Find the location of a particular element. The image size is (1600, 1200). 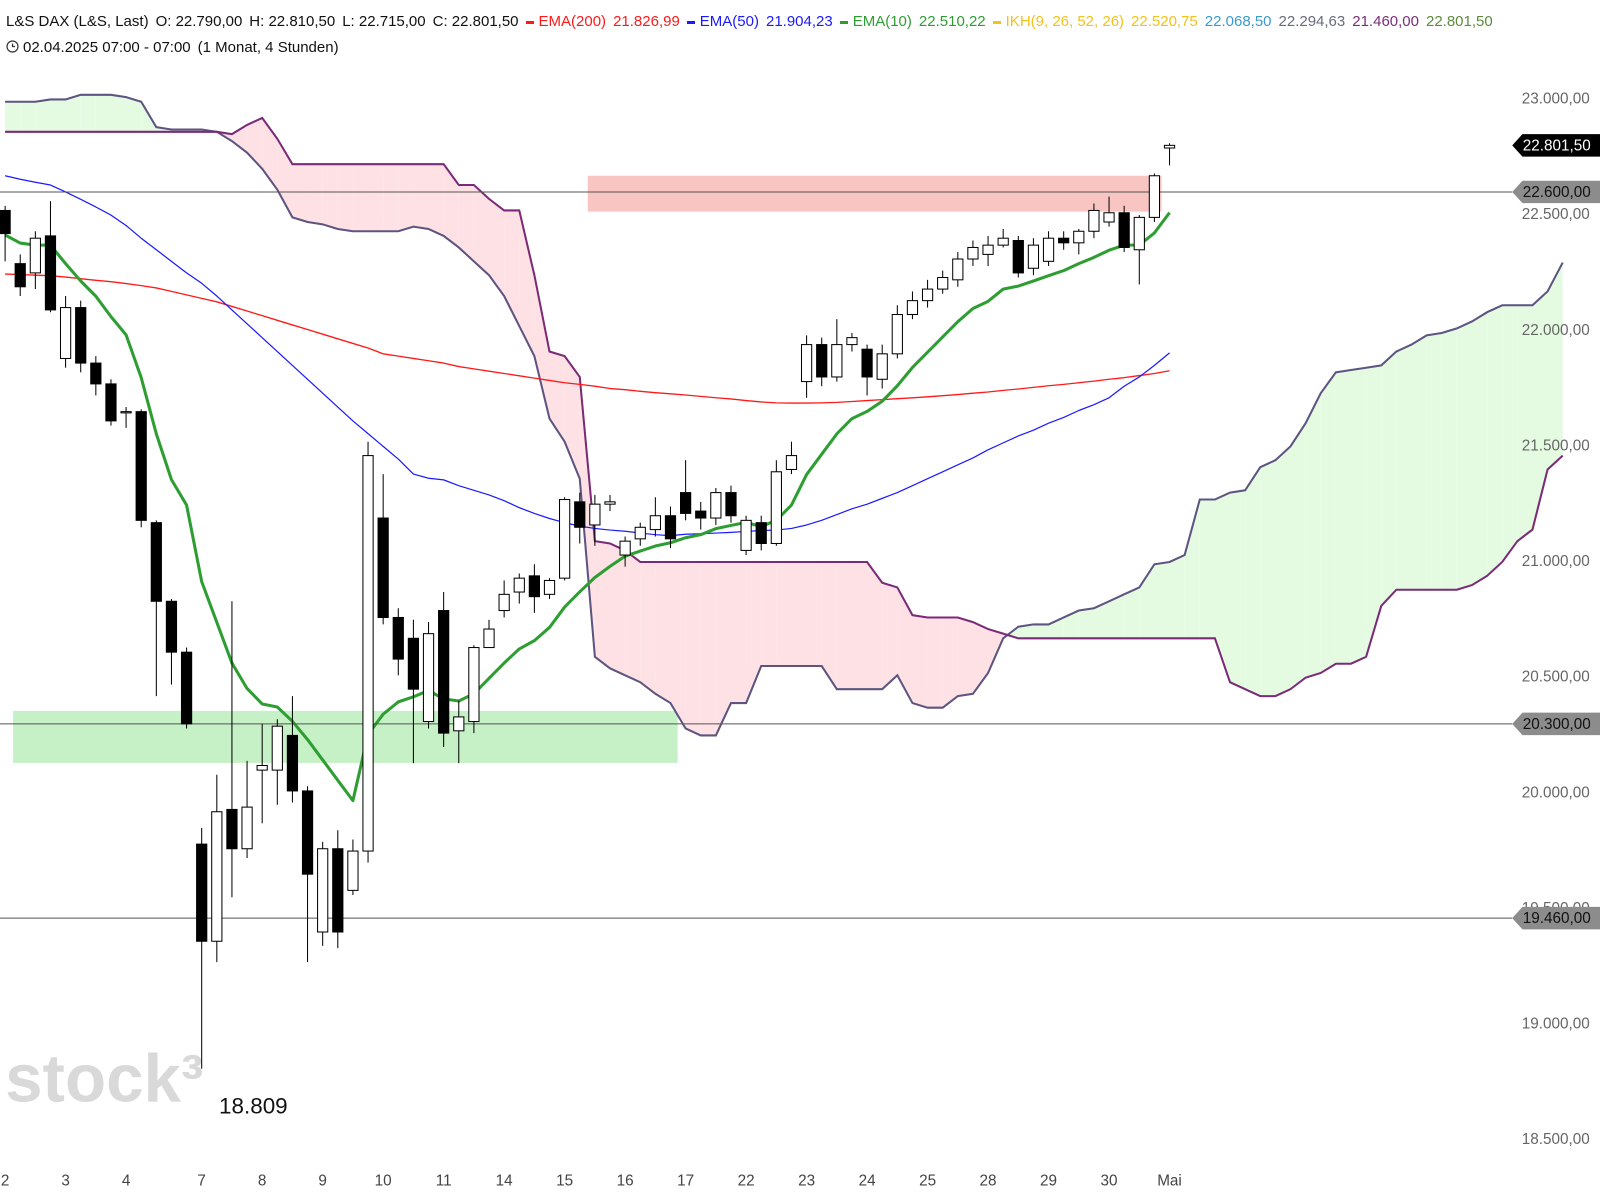

legend-value: 22.510,22 is located at coordinates (952, 21).